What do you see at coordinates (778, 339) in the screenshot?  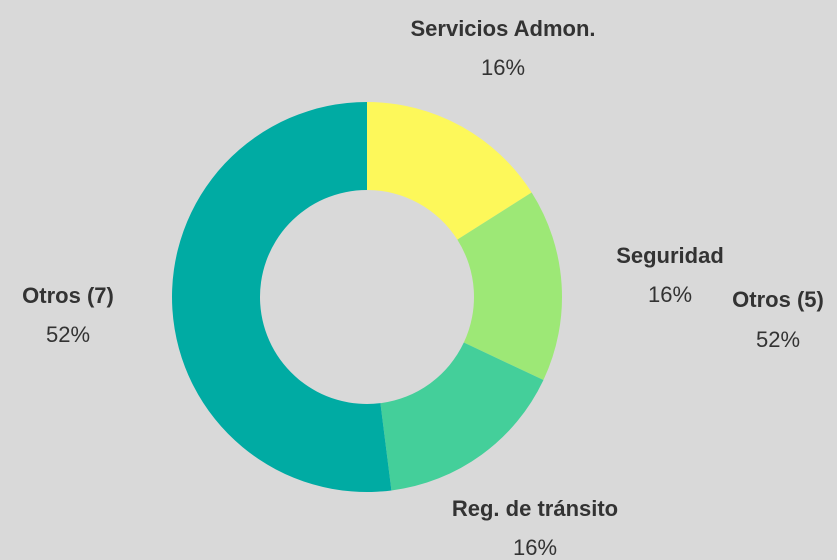 I see `annotation-value: 52%` at bounding box center [778, 339].